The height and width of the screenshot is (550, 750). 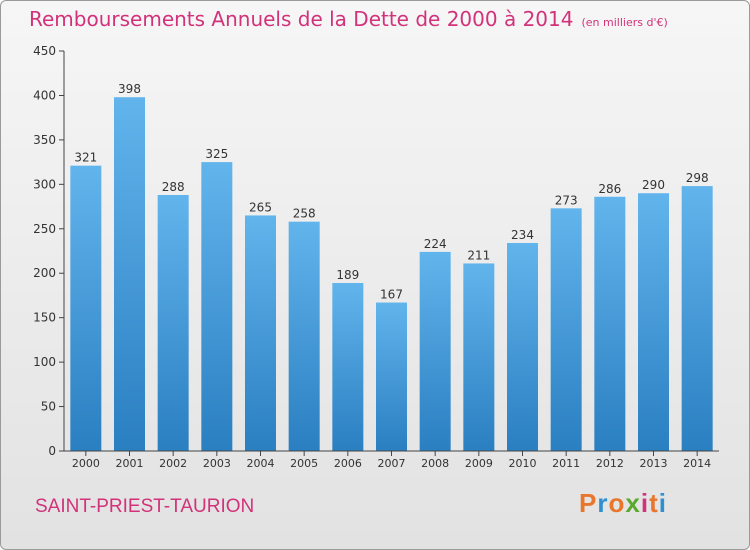 What do you see at coordinates (217, 463) in the screenshot?
I see `x-tick-label: 2003` at bounding box center [217, 463].